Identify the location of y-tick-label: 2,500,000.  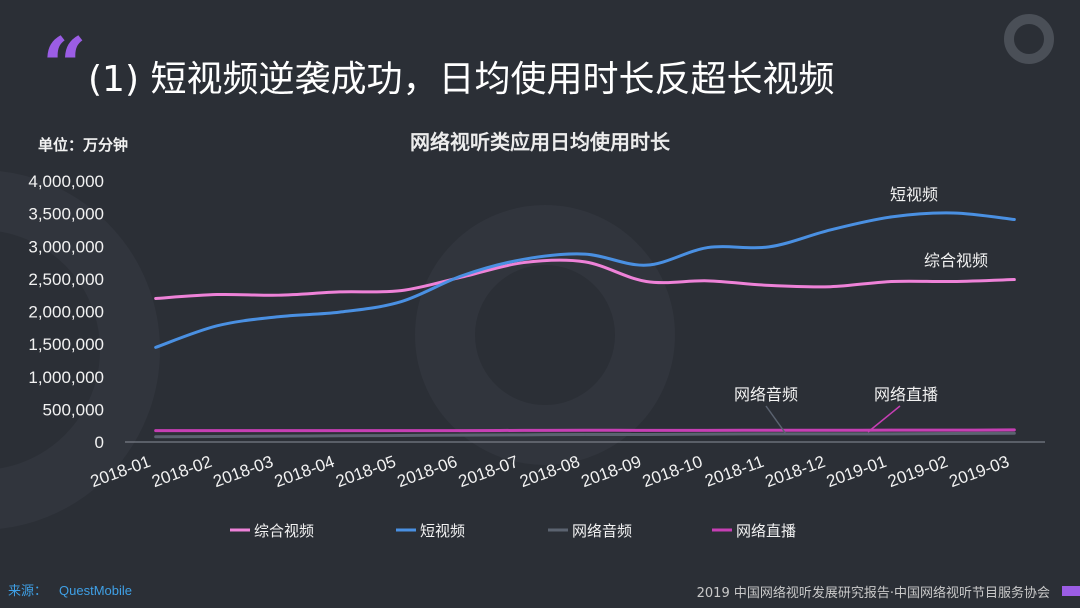
(66, 279).